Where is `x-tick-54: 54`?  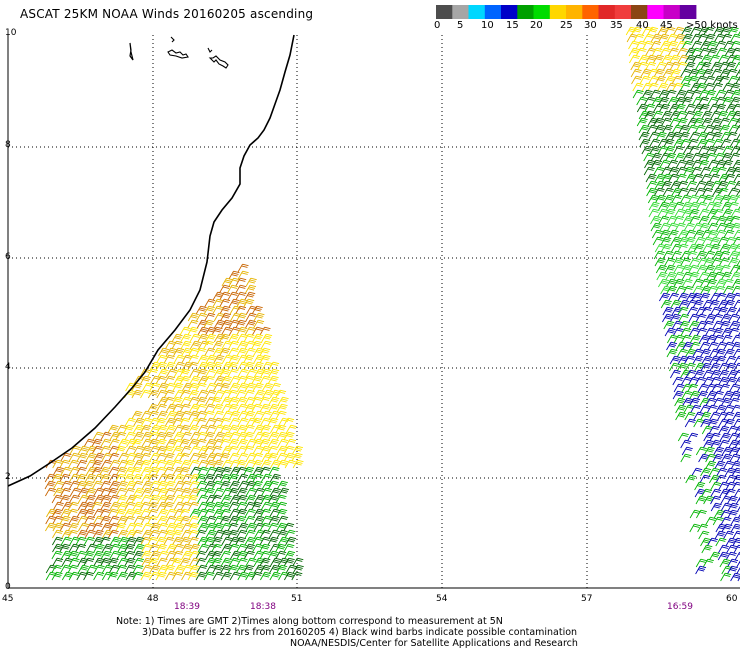
x-tick-54: 54 is located at coordinates (442, 599).